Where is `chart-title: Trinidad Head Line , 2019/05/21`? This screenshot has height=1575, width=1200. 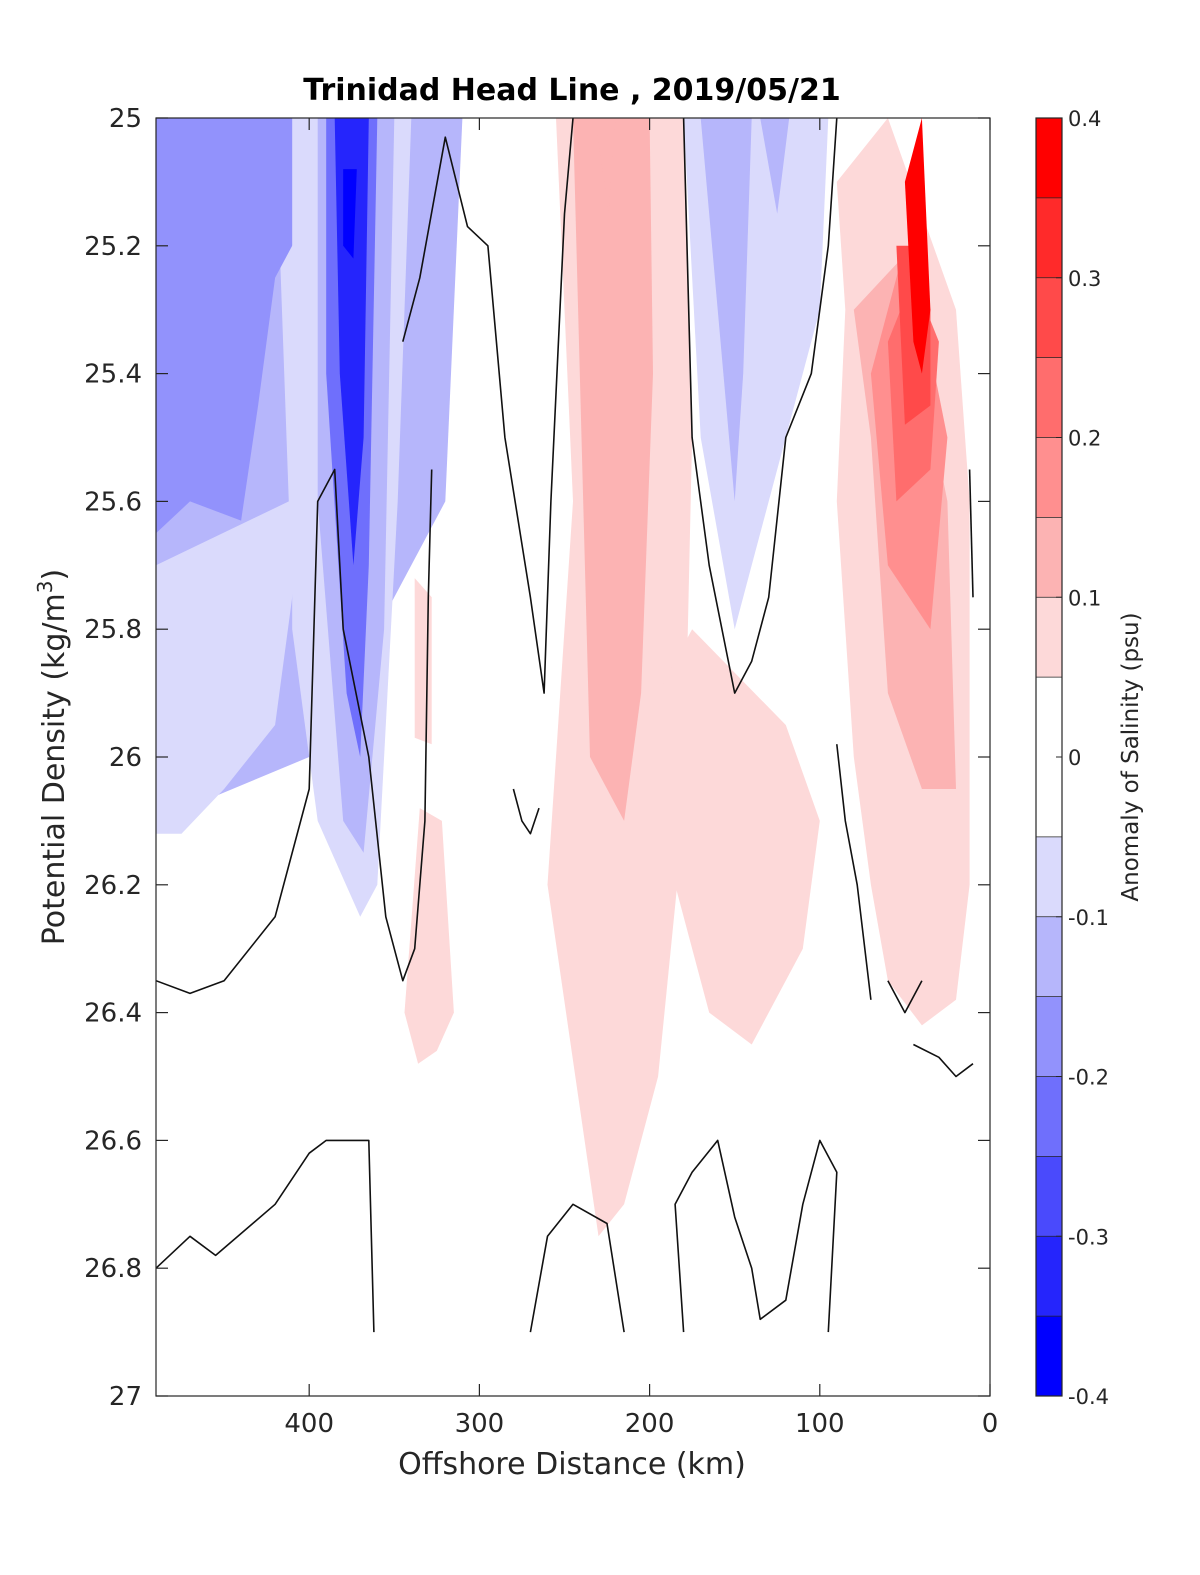 chart-title: Trinidad Head Line , 2019/05/21 is located at coordinates (571, 90).